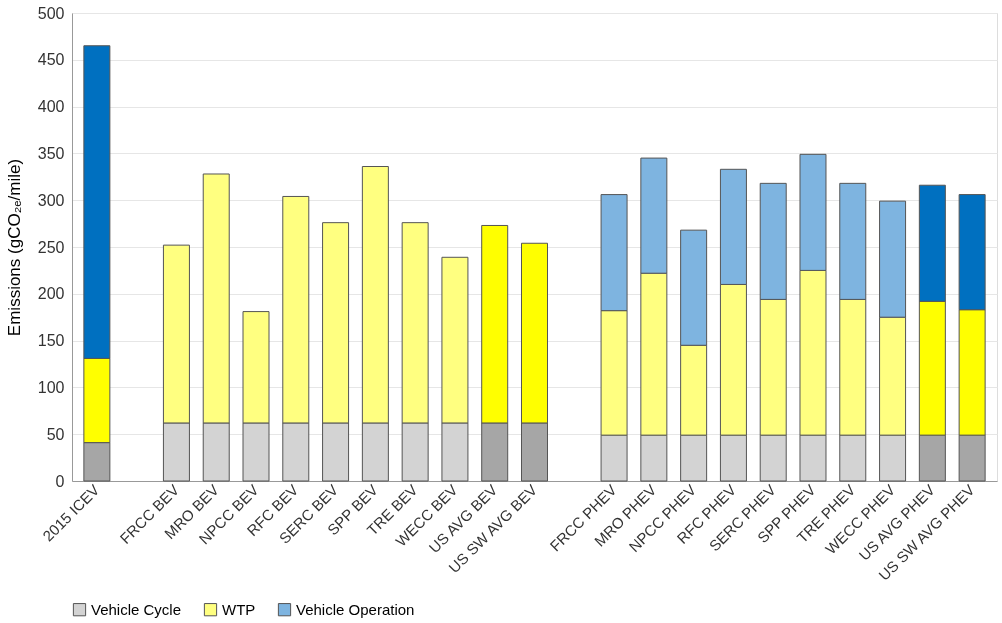 The height and width of the screenshot is (623, 1002). Describe the element at coordinates (51, 13) in the screenshot. I see `y-tick-label: 500` at that location.